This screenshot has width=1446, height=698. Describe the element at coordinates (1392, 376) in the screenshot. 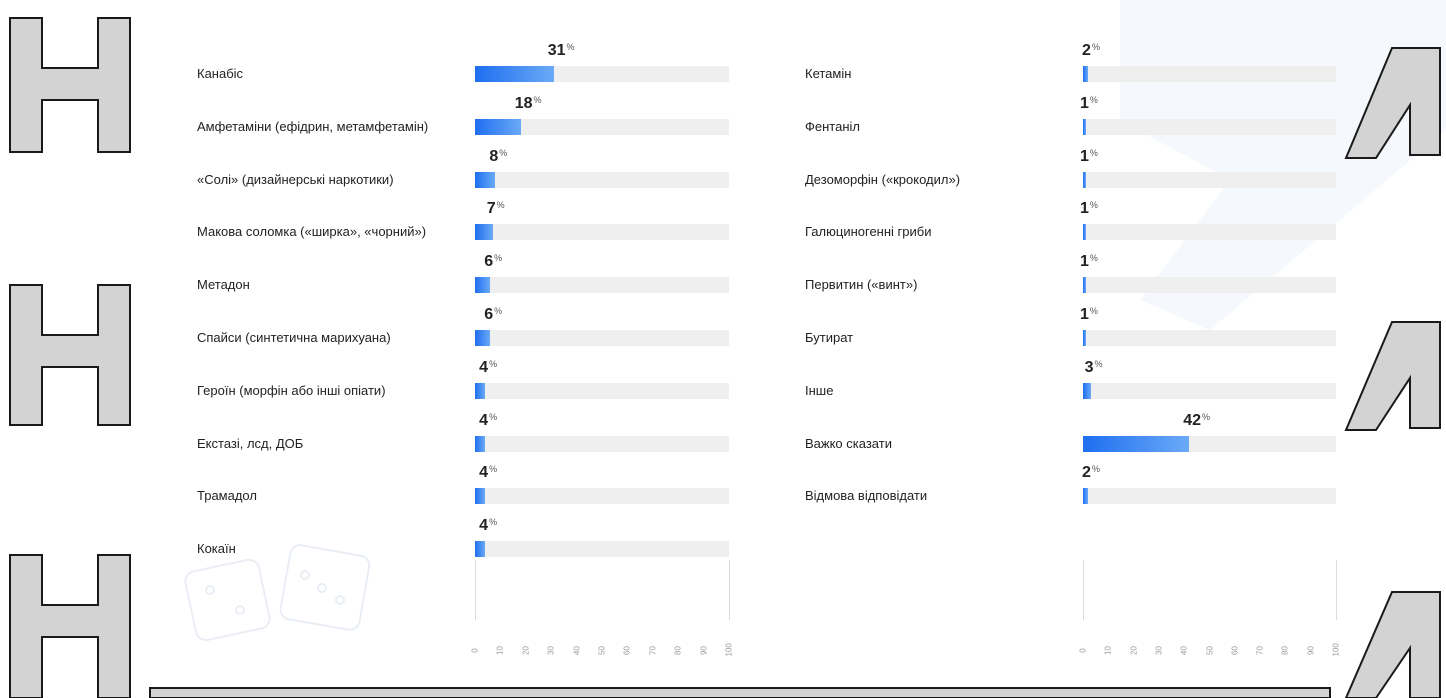

I see `watermark-glyph-1-b` at that location.